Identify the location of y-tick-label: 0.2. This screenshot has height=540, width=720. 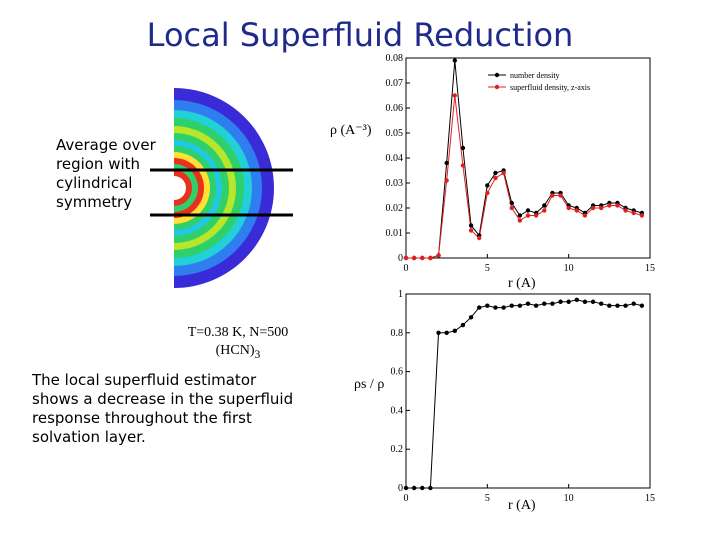
(397, 449).